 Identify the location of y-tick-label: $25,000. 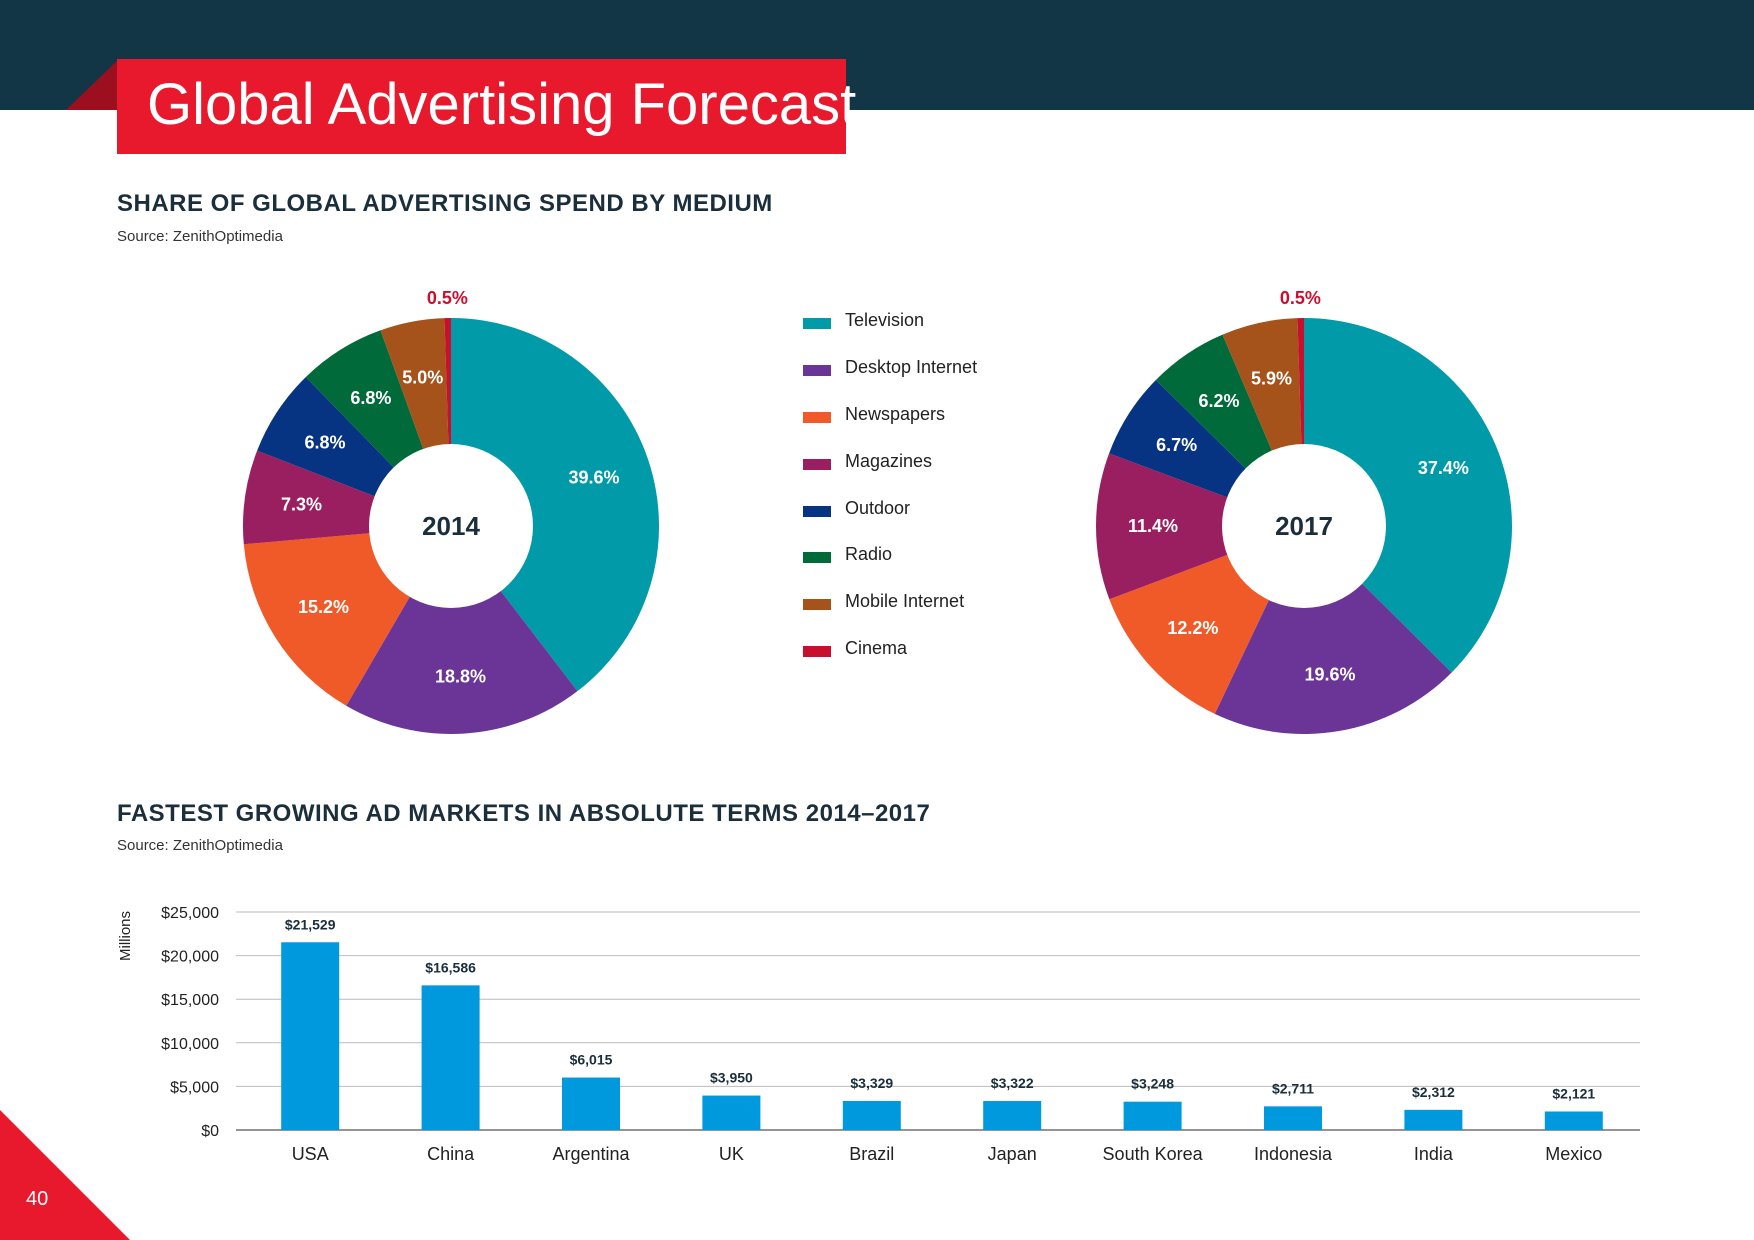
(190, 913).